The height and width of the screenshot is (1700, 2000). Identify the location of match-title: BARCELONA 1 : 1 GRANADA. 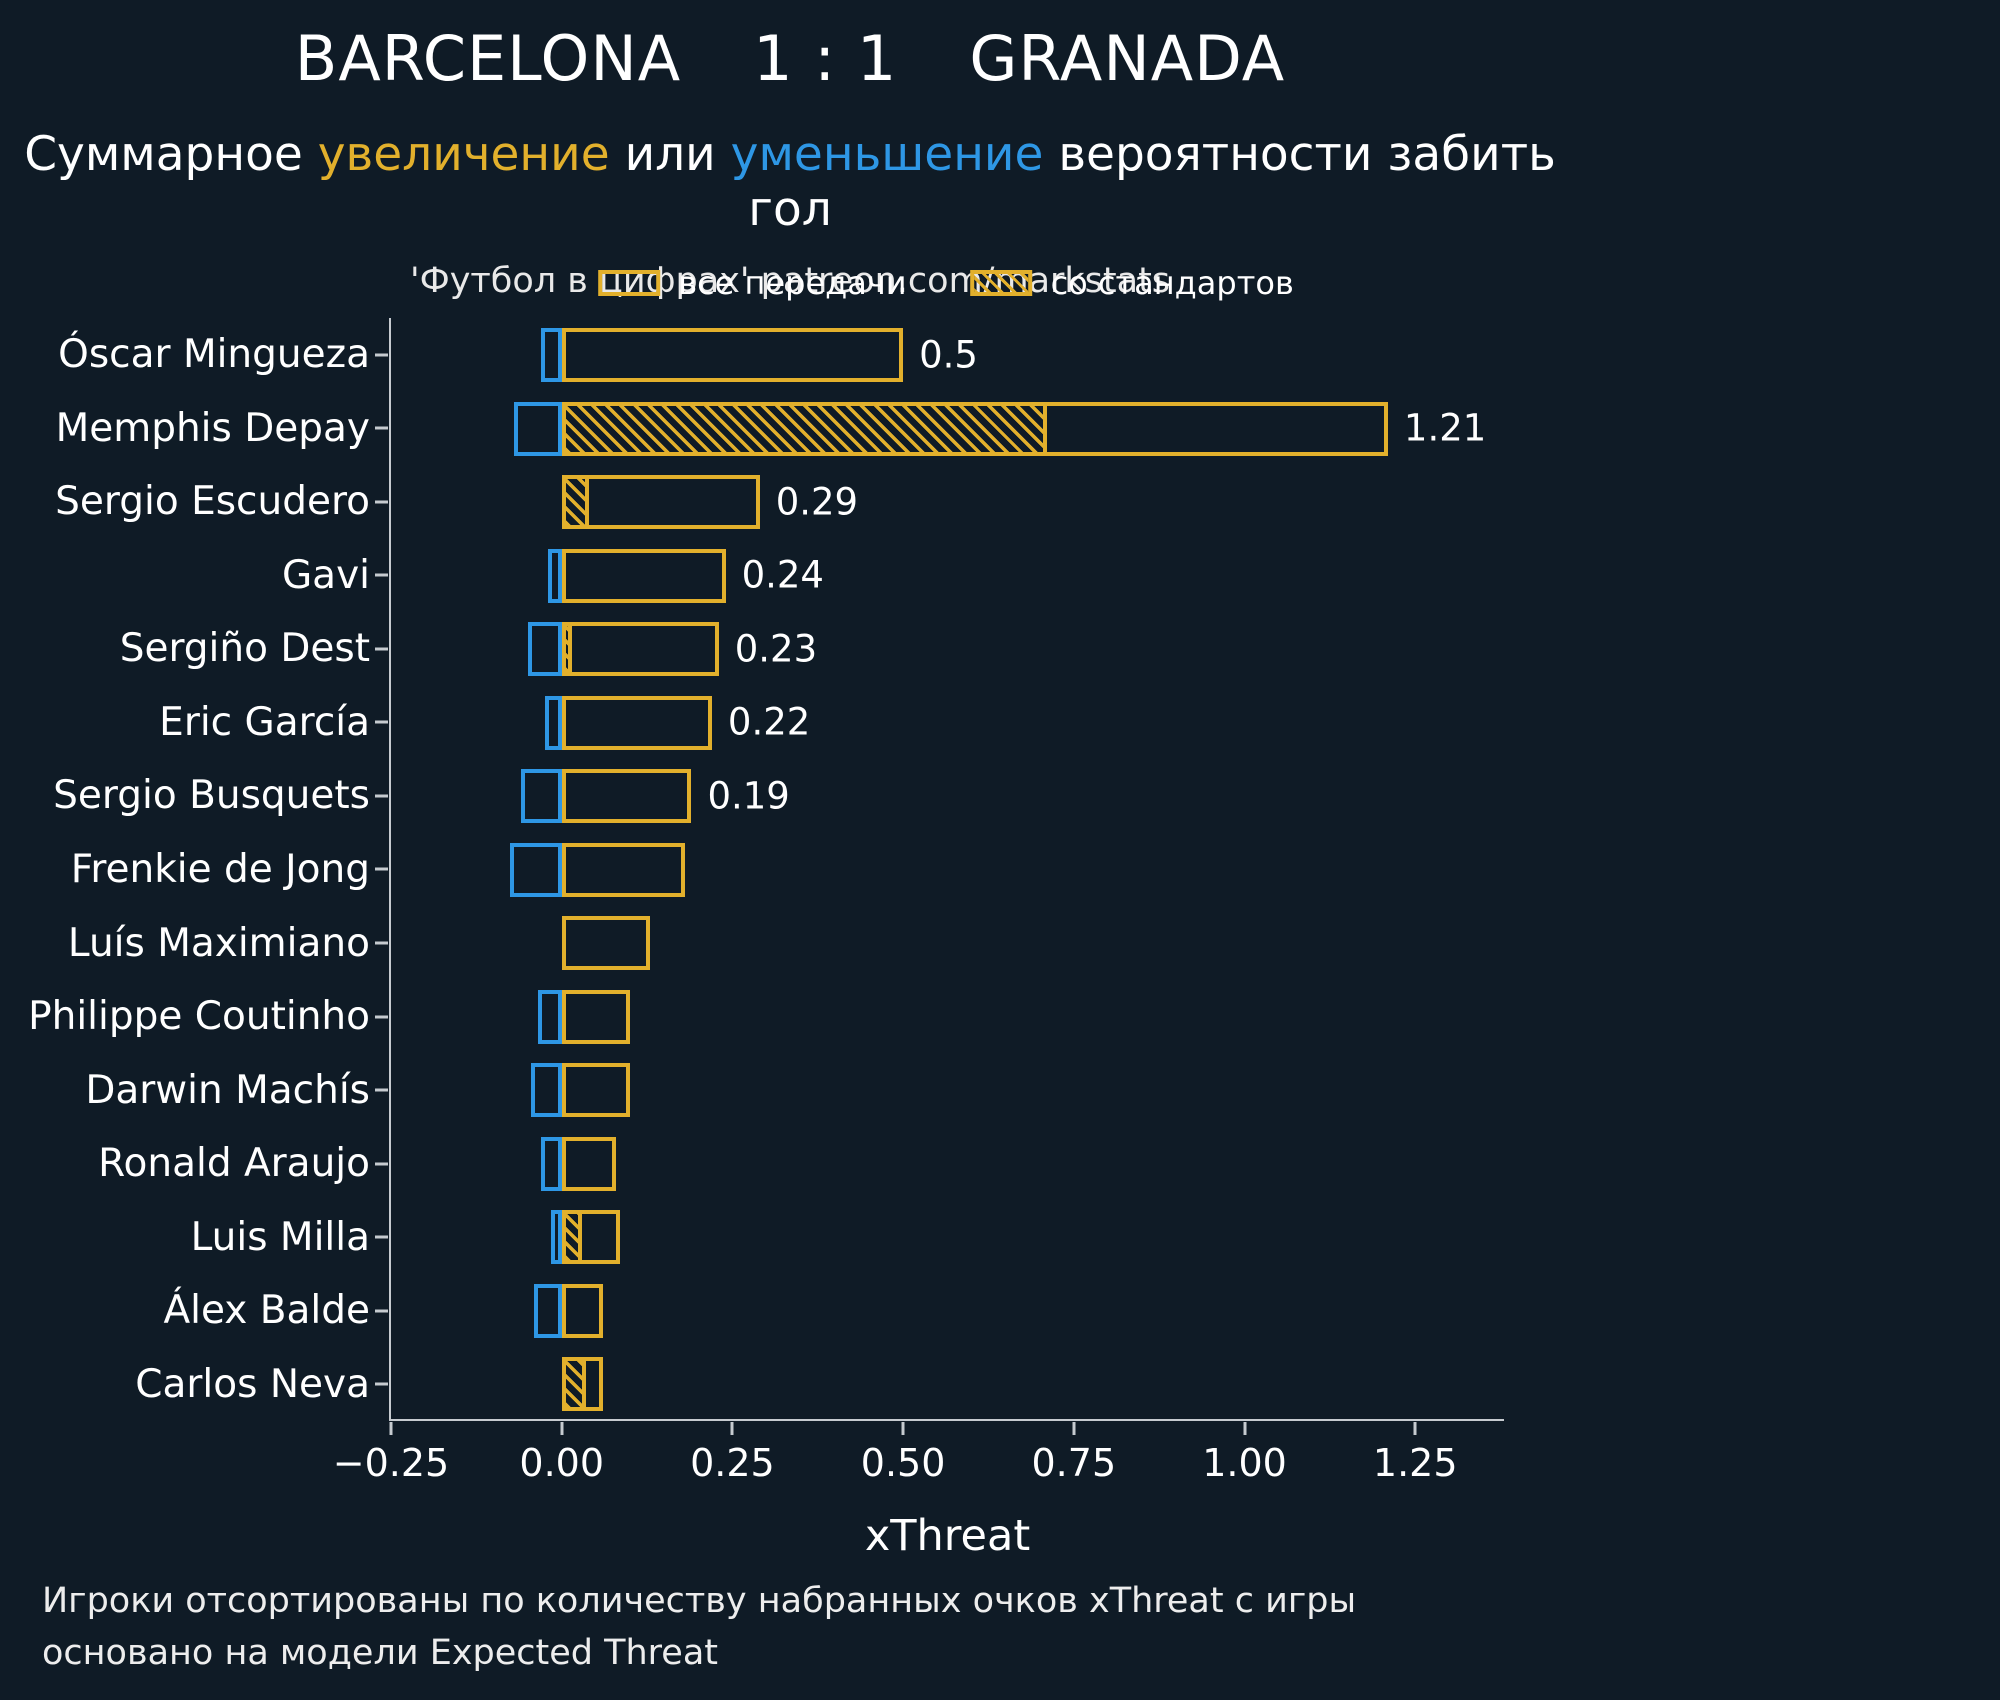
(790, 58).